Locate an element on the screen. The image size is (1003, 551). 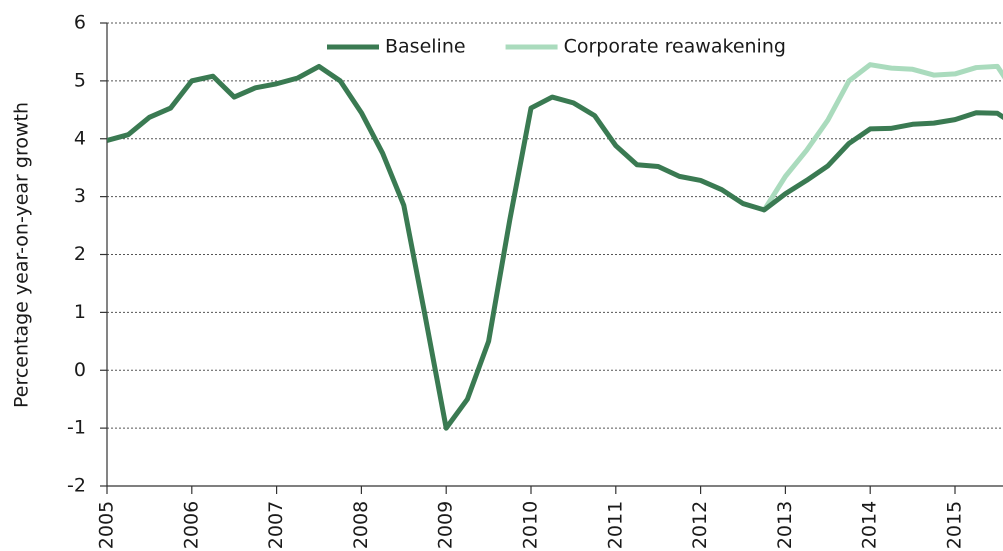
y-axis-label: Percentage year-on-year growth is located at coordinates (22, 255).